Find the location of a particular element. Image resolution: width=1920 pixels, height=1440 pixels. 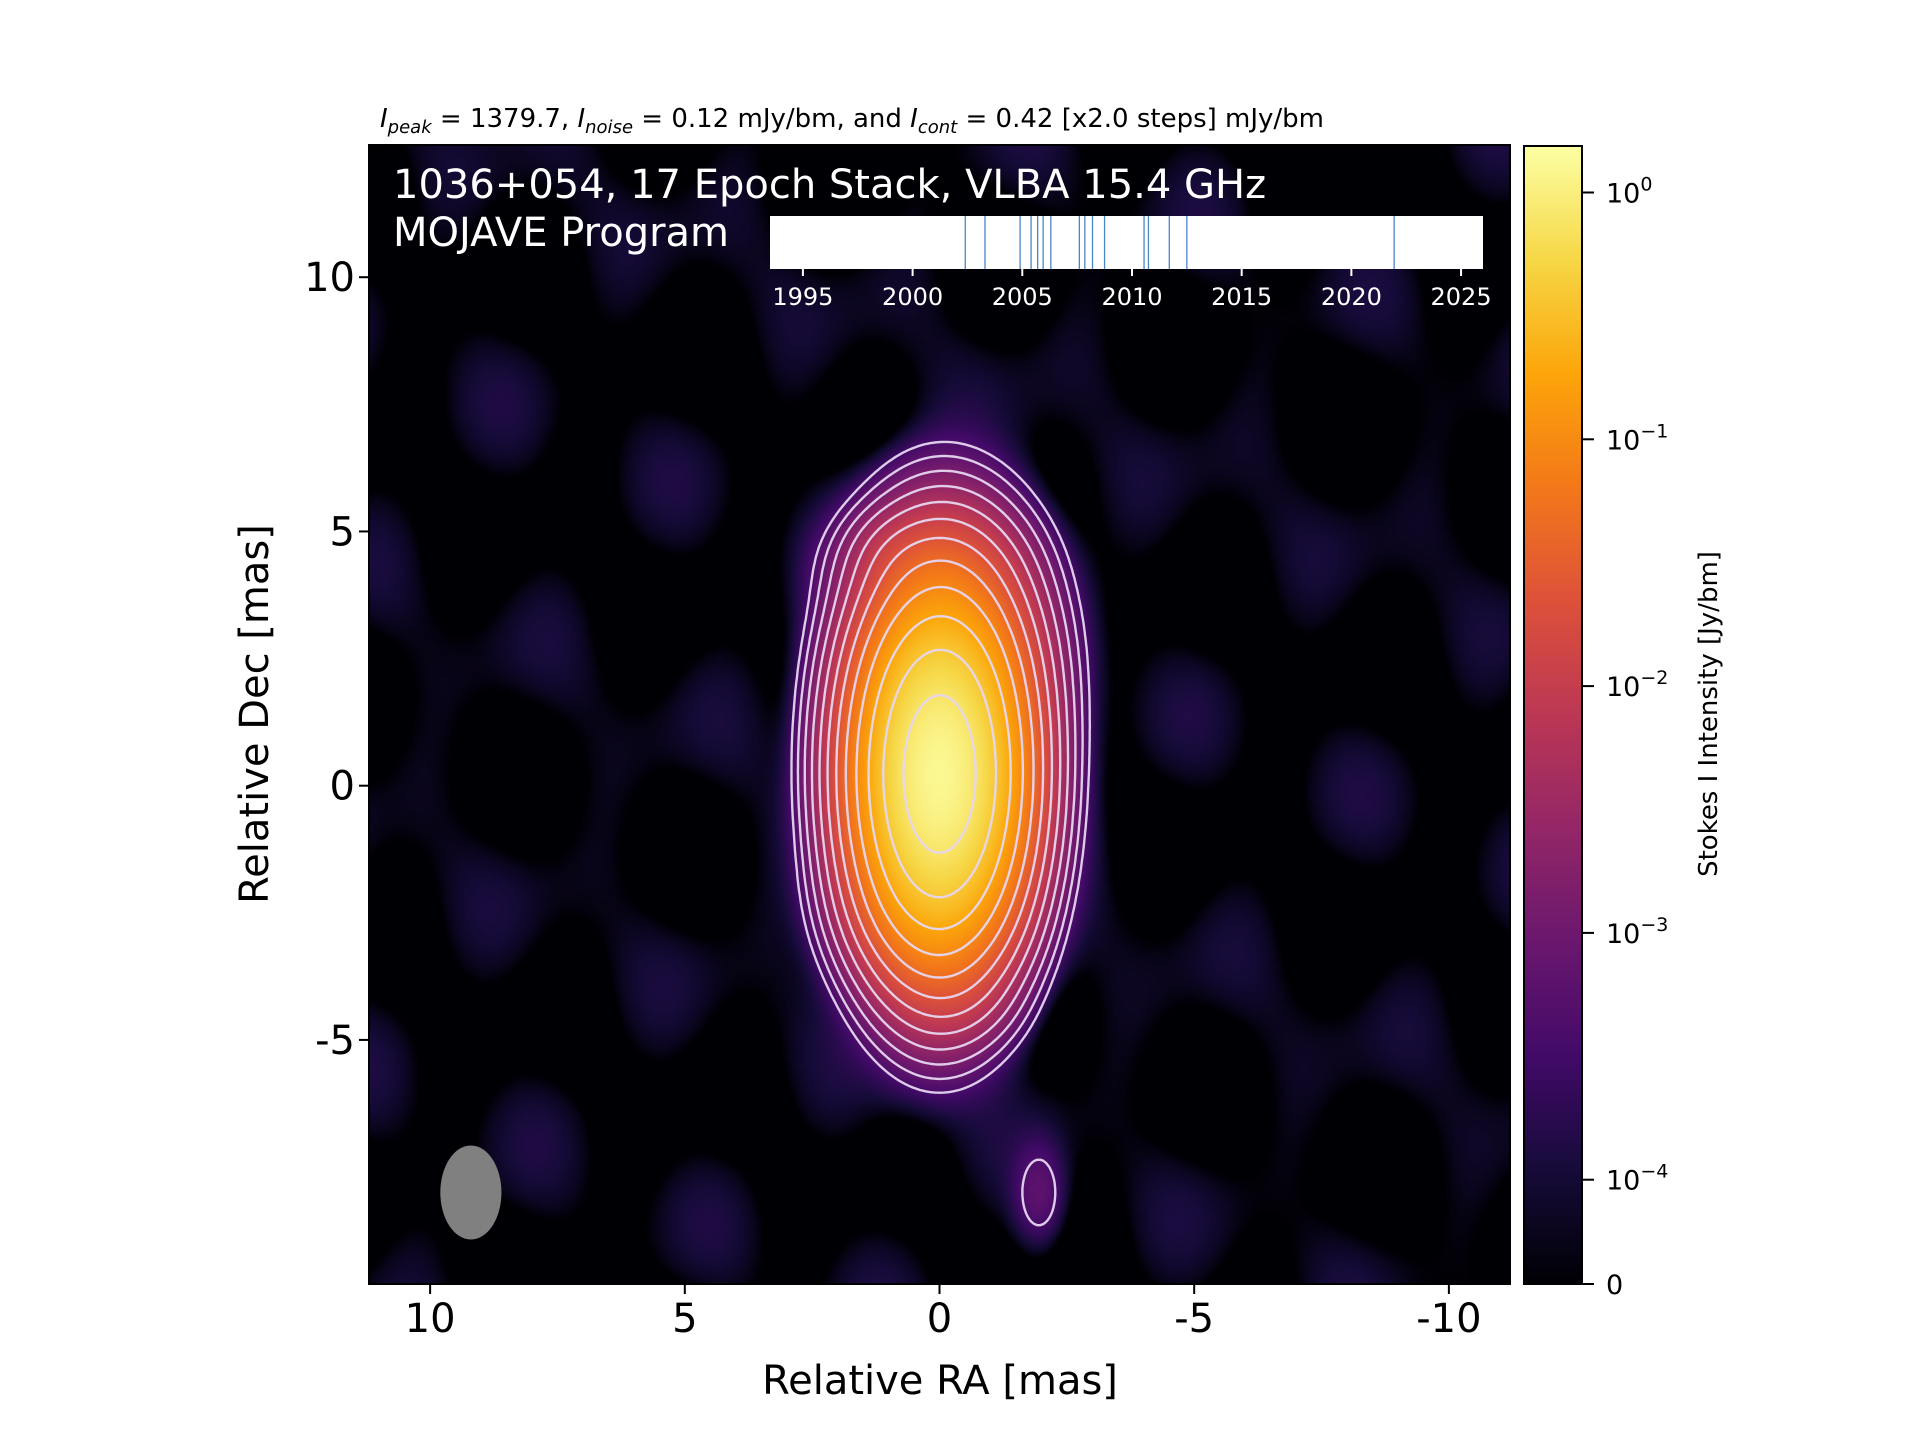

peak-value: = 1379.7, is located at coordinates (505, 119).